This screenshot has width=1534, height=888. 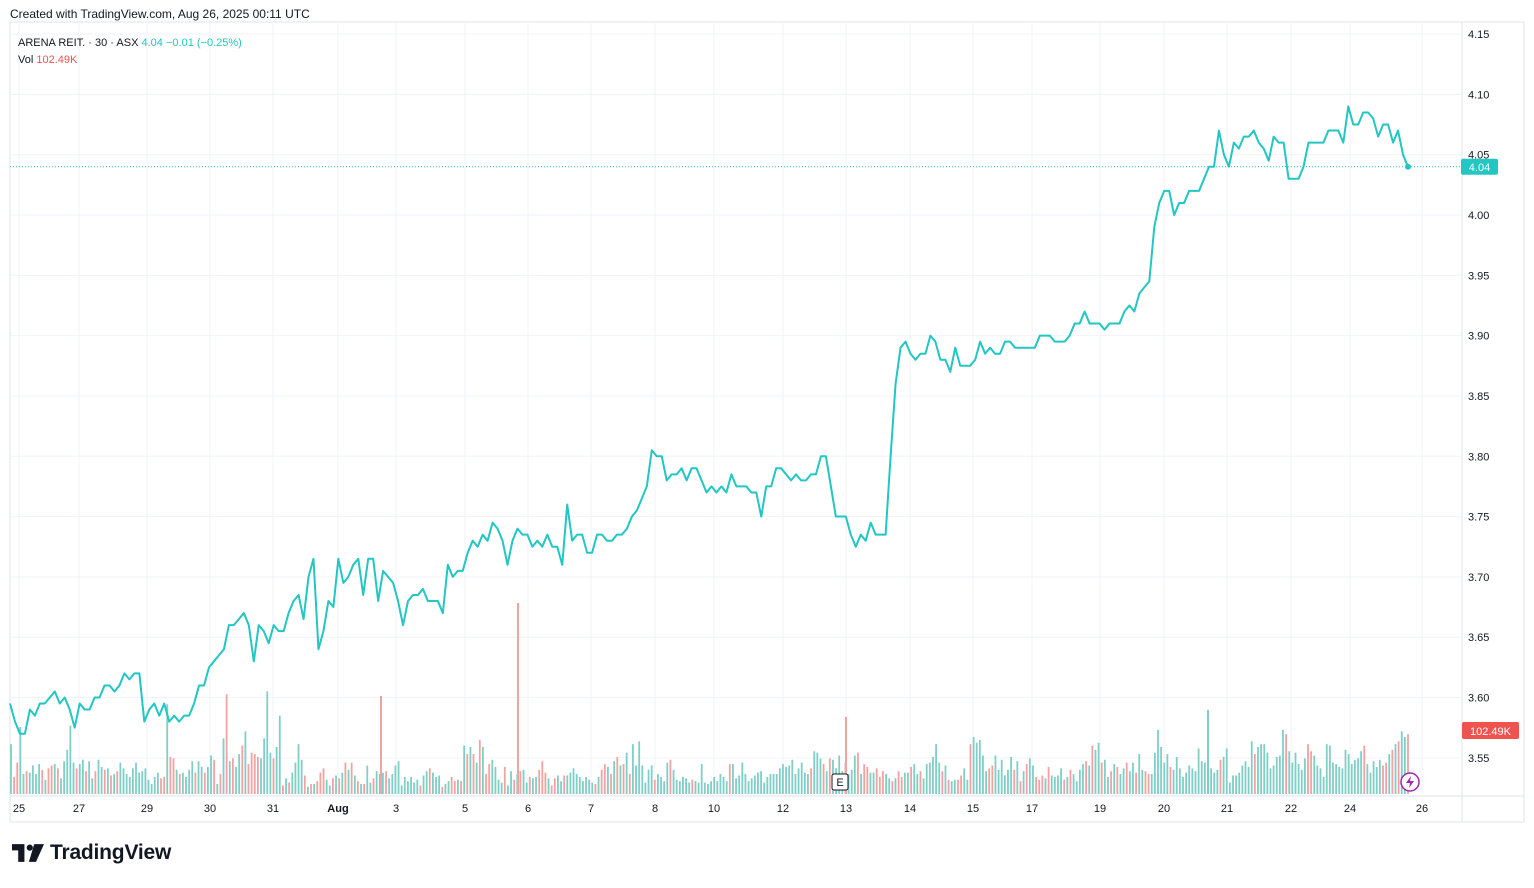 I want to click on x-tick-label: 25, so click(x=19, y=809).